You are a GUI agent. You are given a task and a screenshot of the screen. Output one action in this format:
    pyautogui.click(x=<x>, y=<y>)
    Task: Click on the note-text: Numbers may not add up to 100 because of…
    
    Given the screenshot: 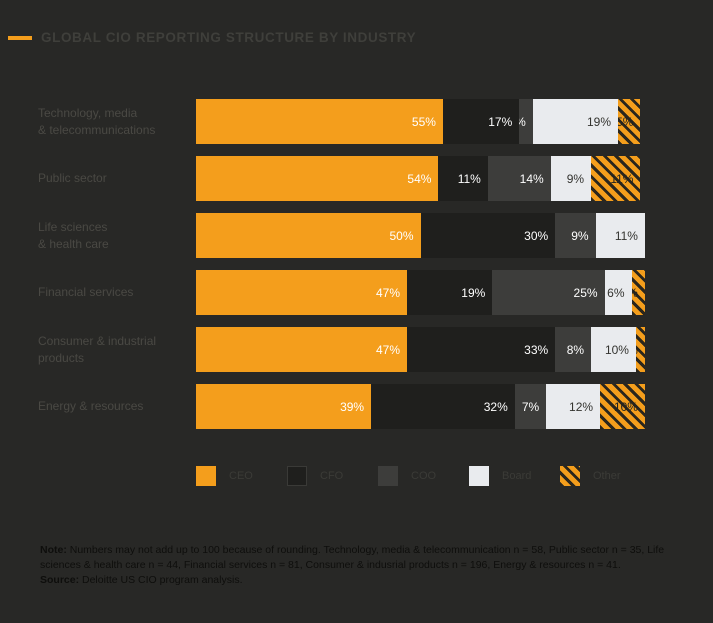 What is the action you would take?
    pyautogui.click(x=352, y=558)
    